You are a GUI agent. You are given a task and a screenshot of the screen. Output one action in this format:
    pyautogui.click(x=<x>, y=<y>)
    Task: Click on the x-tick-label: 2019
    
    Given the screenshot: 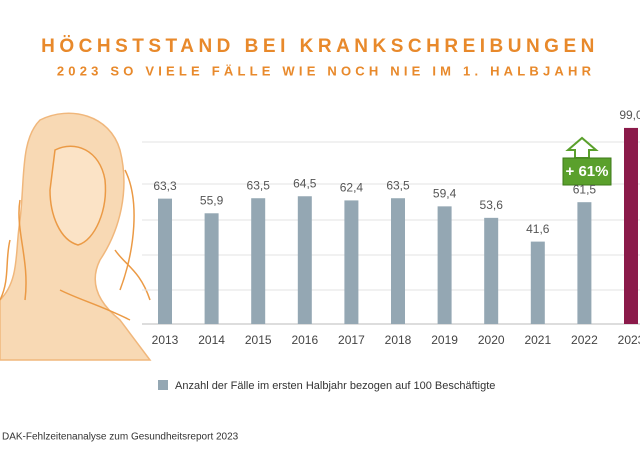 What is the action you would take?
    pyautogui.click(x=444, y=340)
    